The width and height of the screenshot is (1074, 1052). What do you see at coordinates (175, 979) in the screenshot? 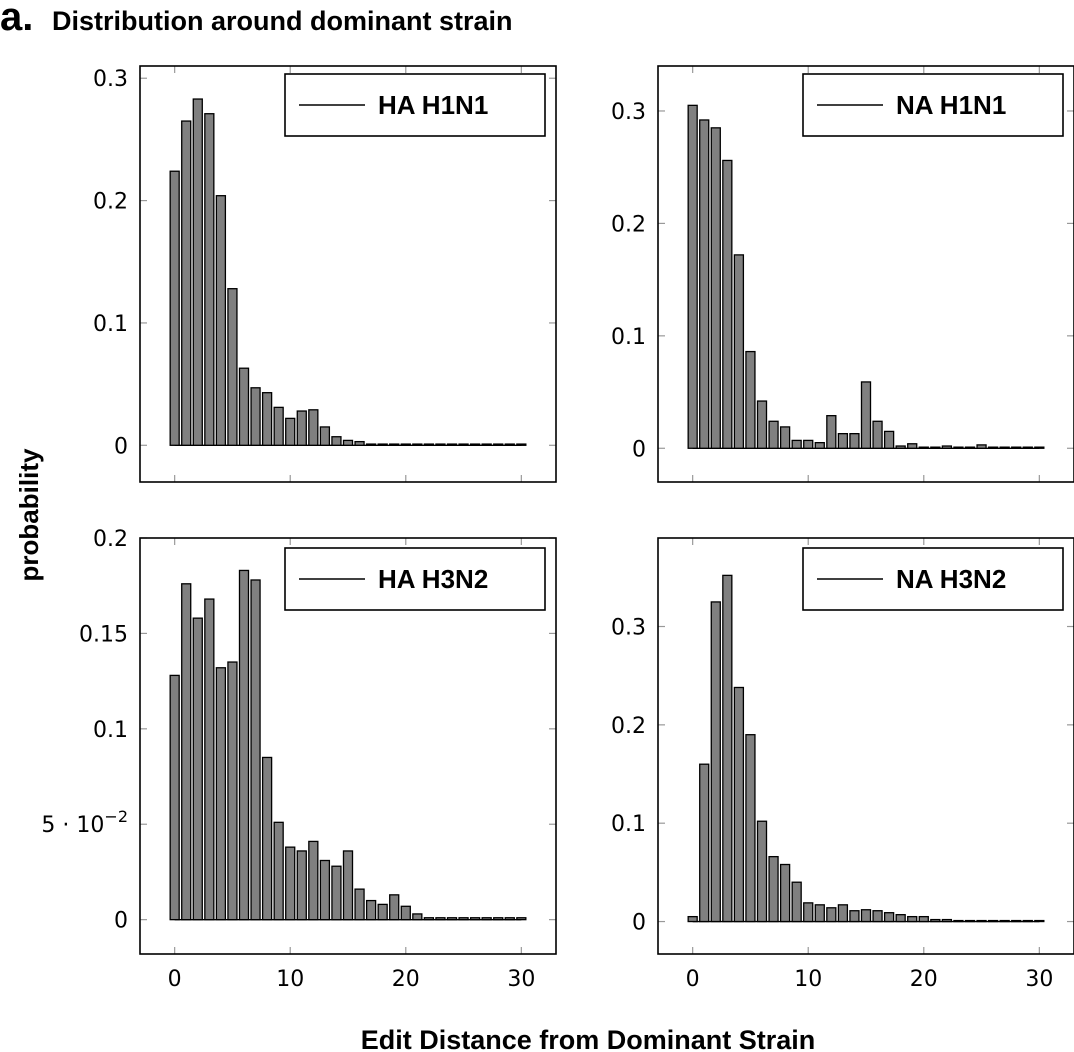
I see `x-tick-label: 0` at bounding box center [175, 979].